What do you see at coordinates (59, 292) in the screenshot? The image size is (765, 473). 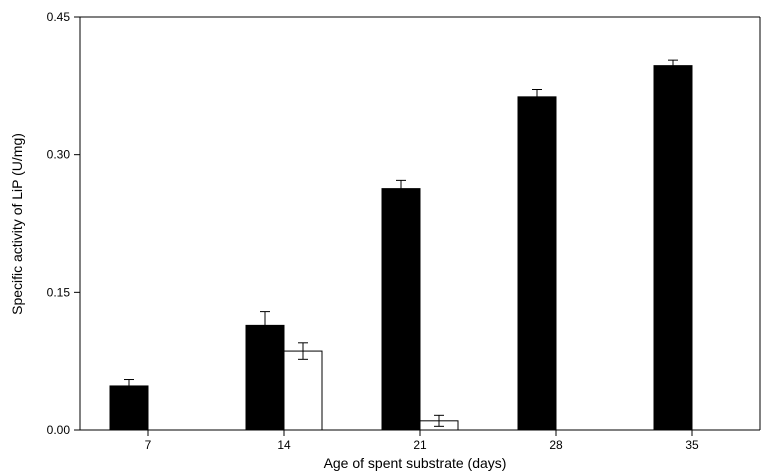 I see `y-tick-label: 0.15` at bounding box center [59, 292].